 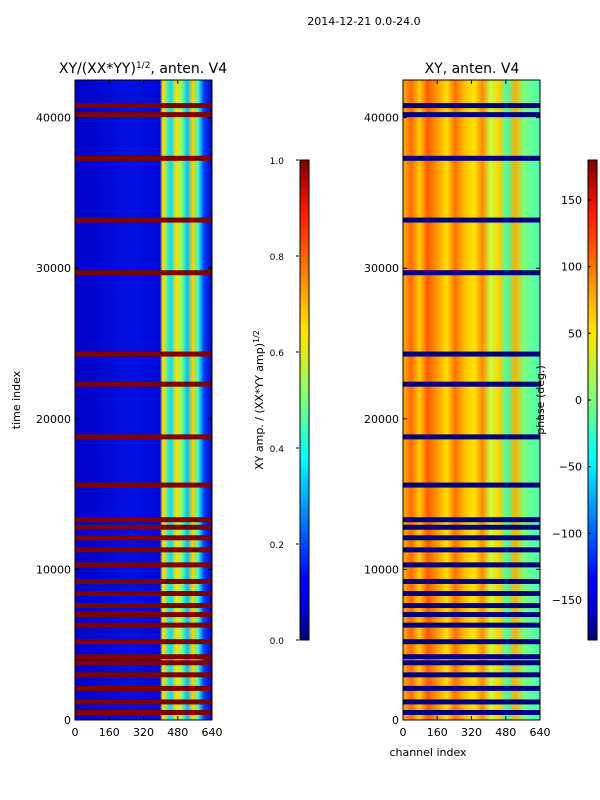 What do you see at coordinates (277, 162) in the screenshot?
I see `amplitude-colorbar-tick-label: 1.0` at bounding box center [277, 162].